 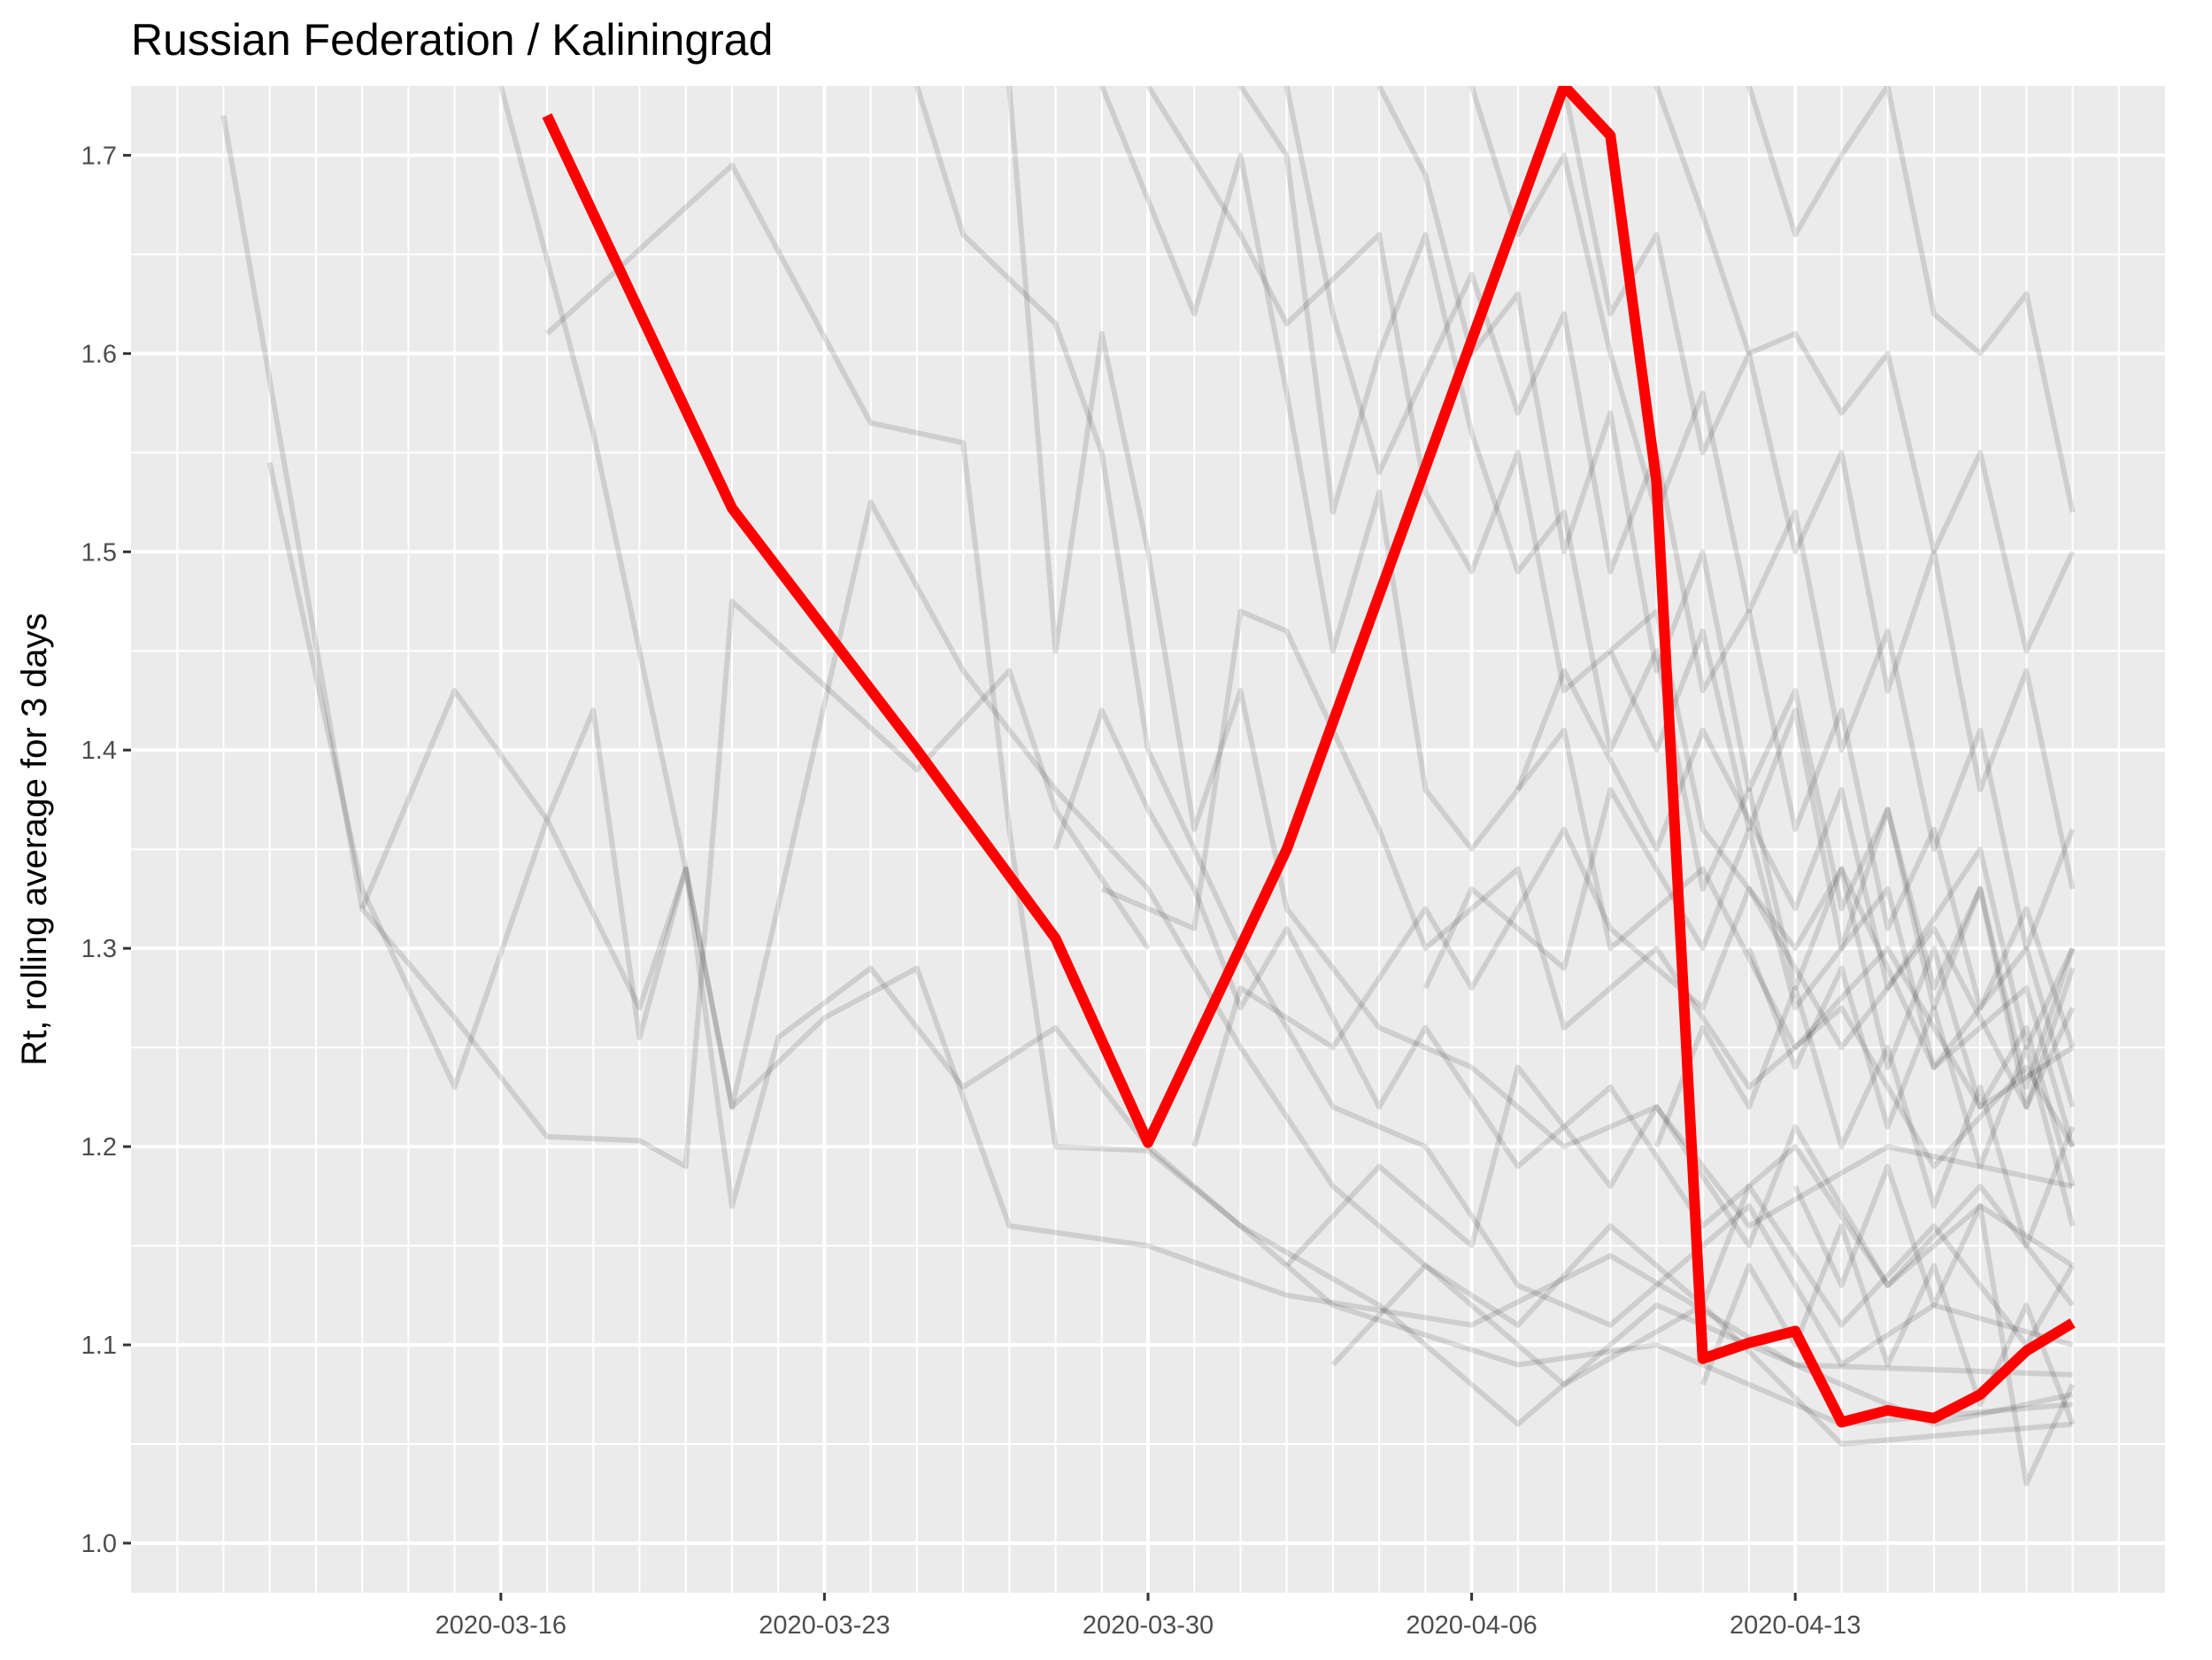 What do you see at coordinates (99, 1544) in the screenshot?
I see `y-tick-label: 1.0` at bounding box center [99, 1544].